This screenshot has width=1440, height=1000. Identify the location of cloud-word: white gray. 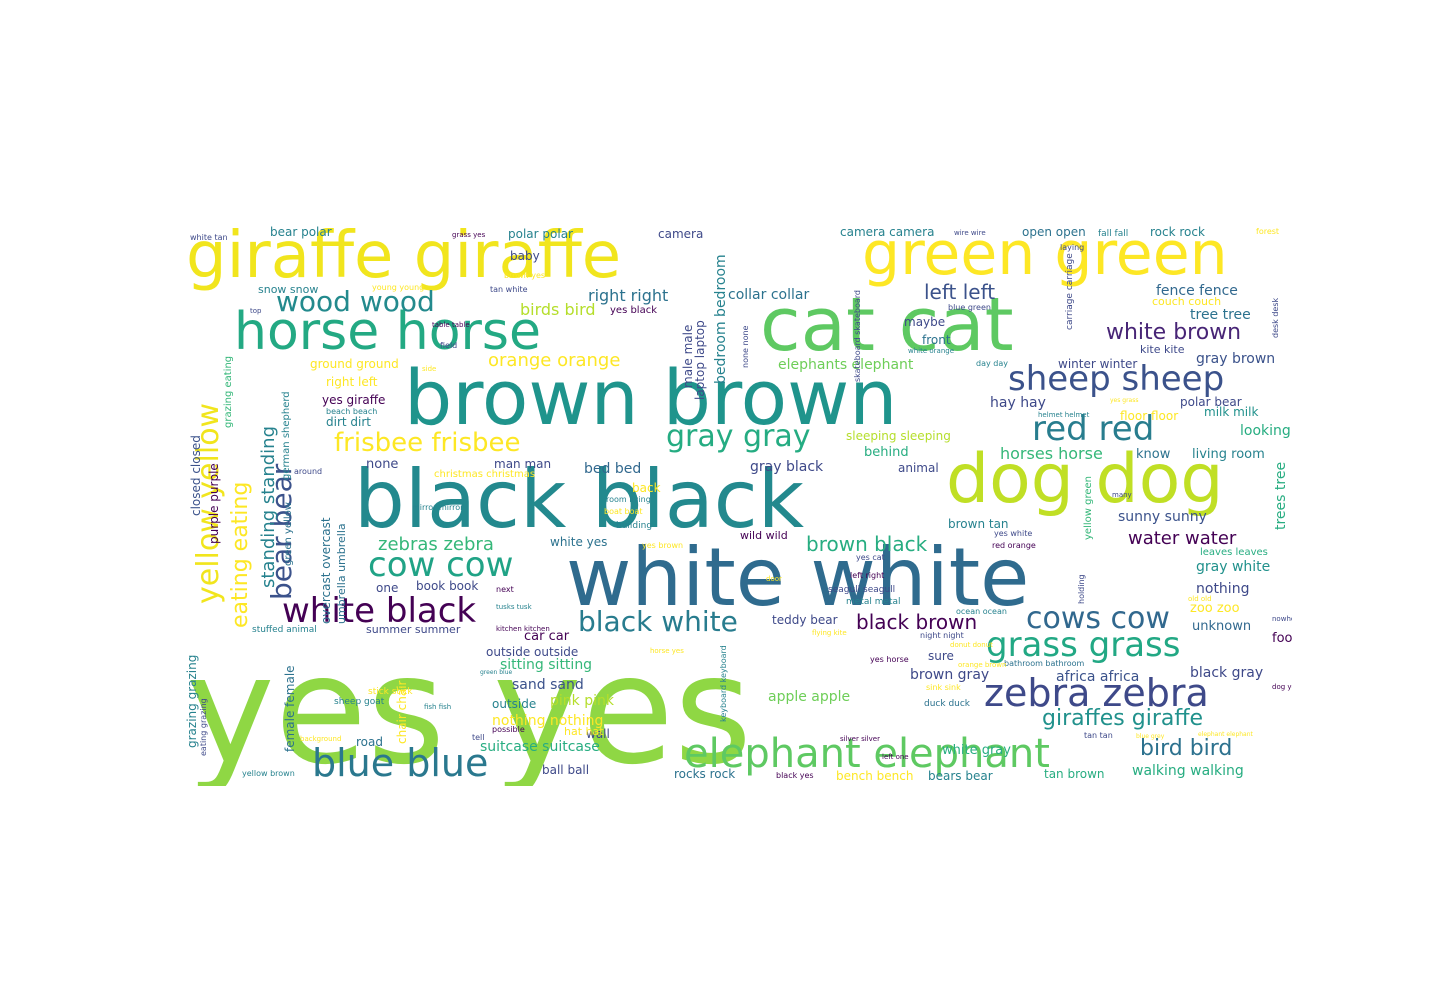
(976, 750).